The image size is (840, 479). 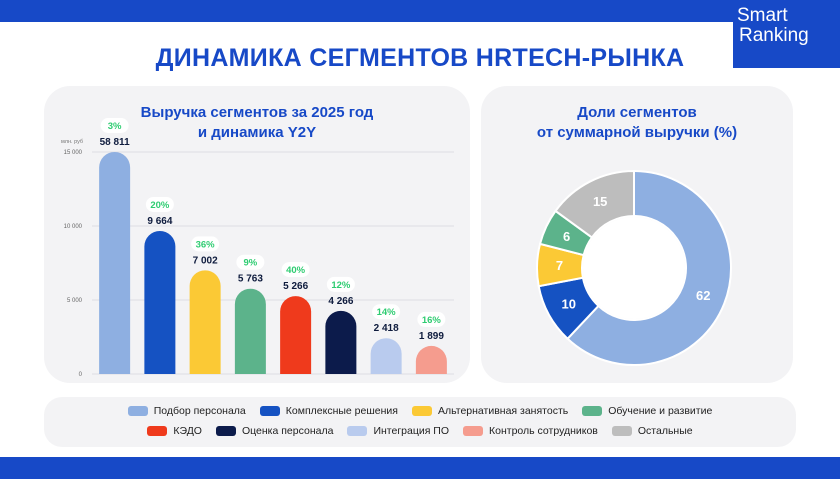 What do you see at coordinates (543, 431) in the screenshot?
I see `legend-label: Контроль сотрудников` at bounding box center [543, 431].